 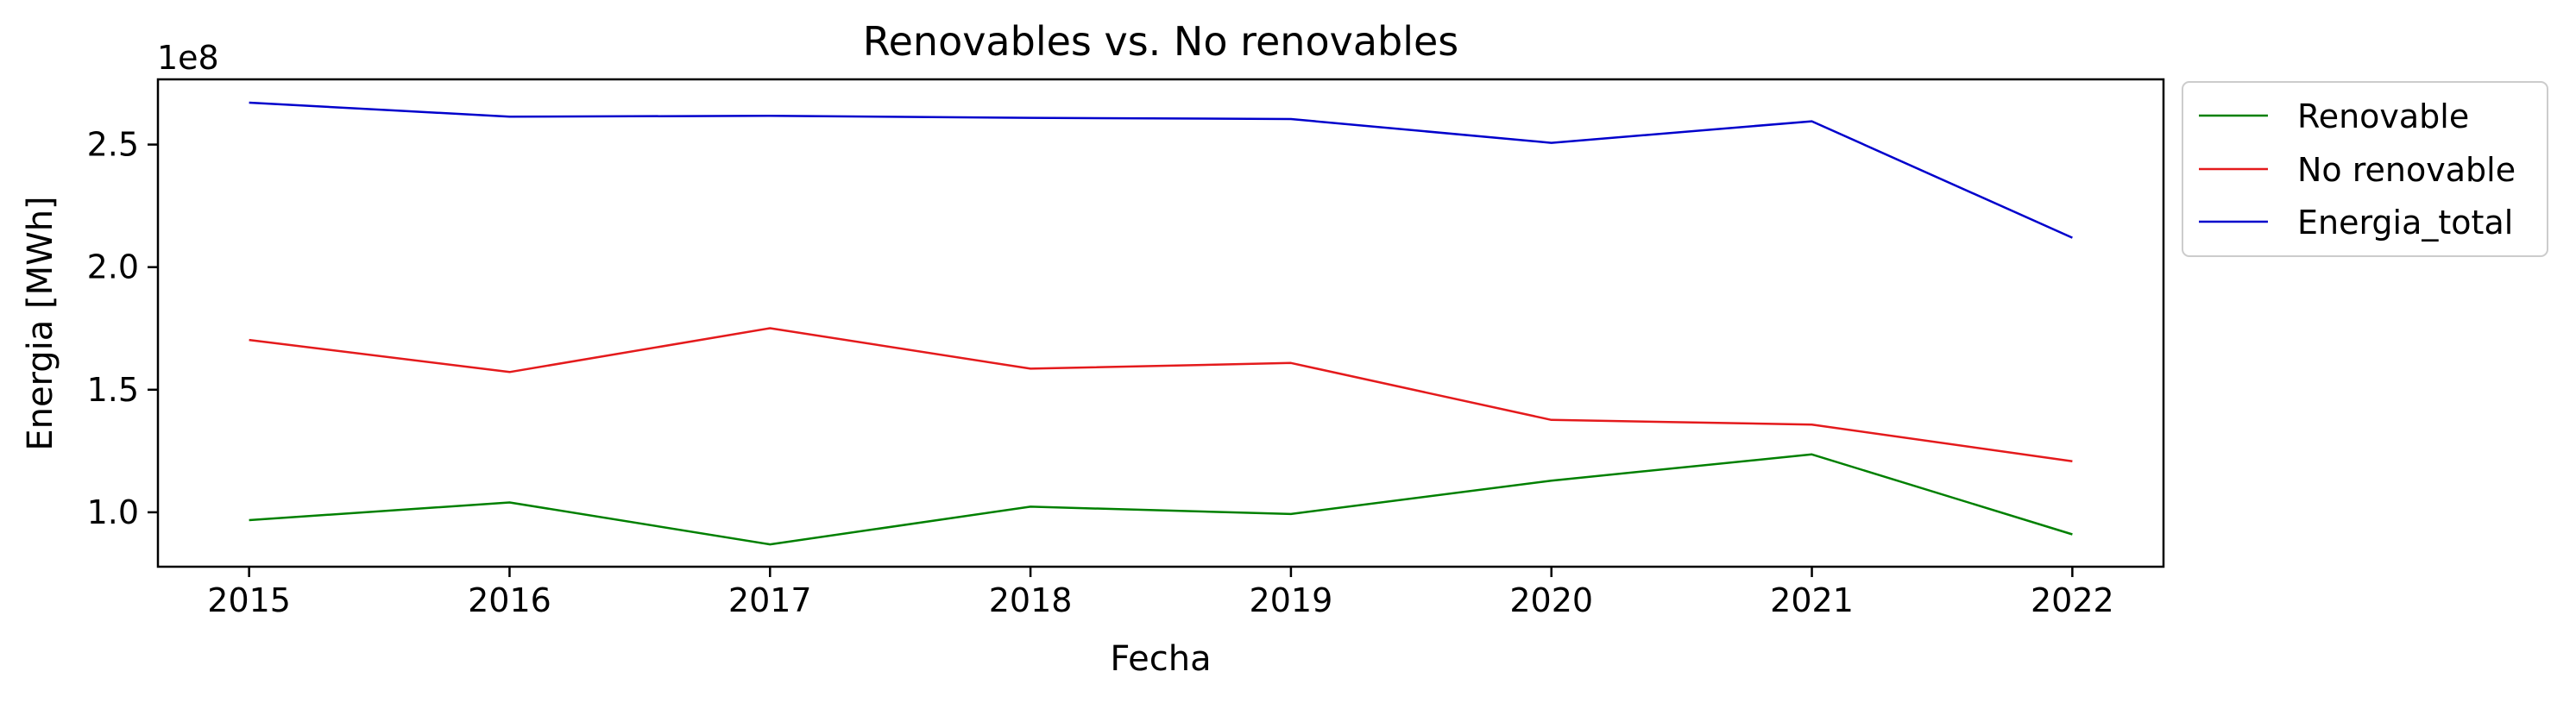 I want to click on legend-frame, so click(x=2365, y=169).